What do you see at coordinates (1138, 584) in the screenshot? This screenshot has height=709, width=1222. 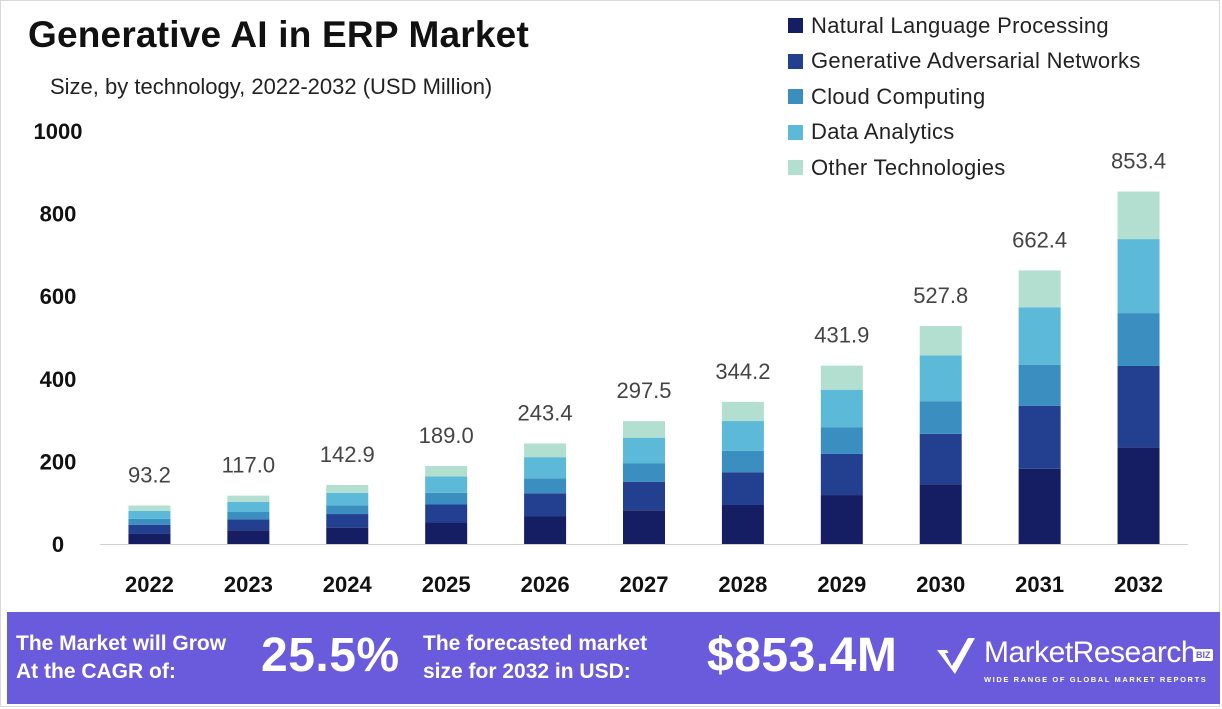 I see `x-tick-label: 2032` at bounding box center [1138, 584].